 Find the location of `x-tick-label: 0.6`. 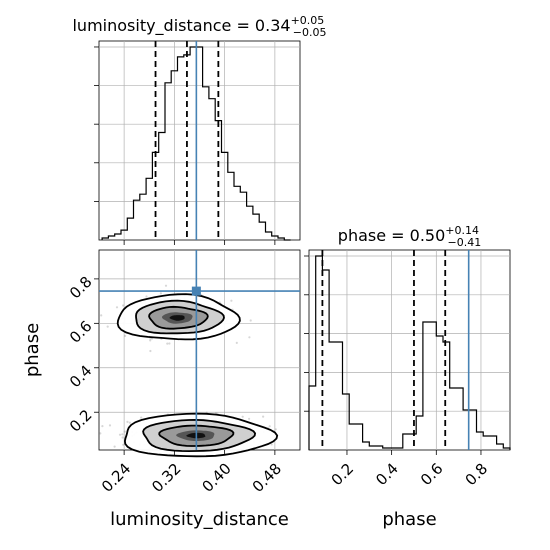

x-tick-label: 0.6 is located at coordinates (432, 475).